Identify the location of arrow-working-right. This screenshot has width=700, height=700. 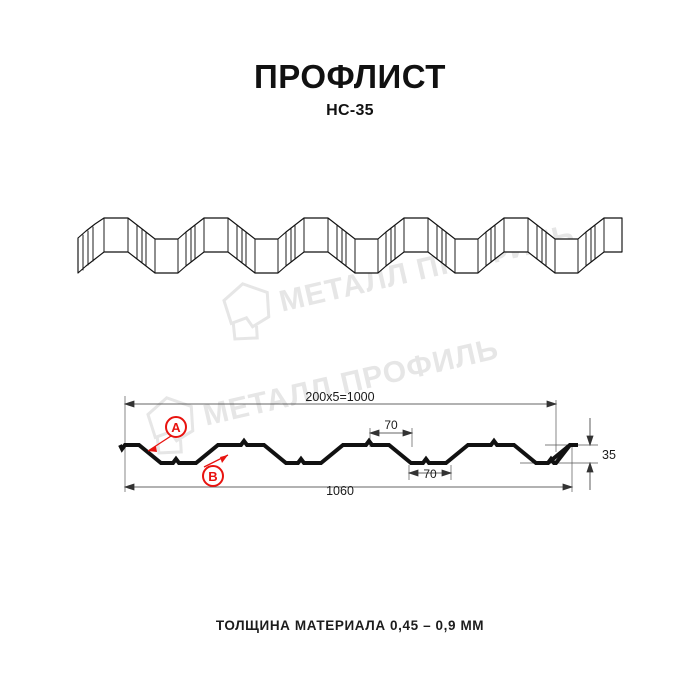
(552, 404).